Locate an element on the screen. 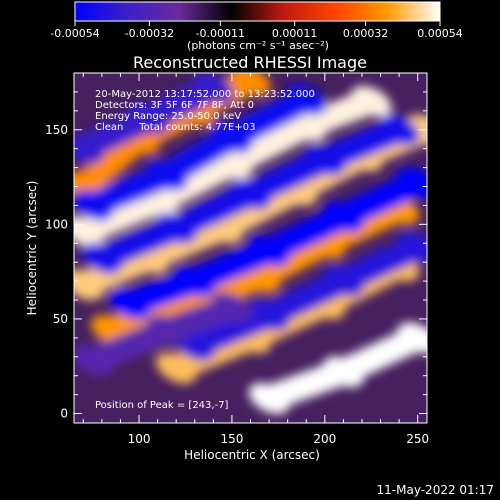  annotation-date-range: 20-May-2012 13:17:52.000 to 13:23:52.000 is located at coordinates (205, 94).